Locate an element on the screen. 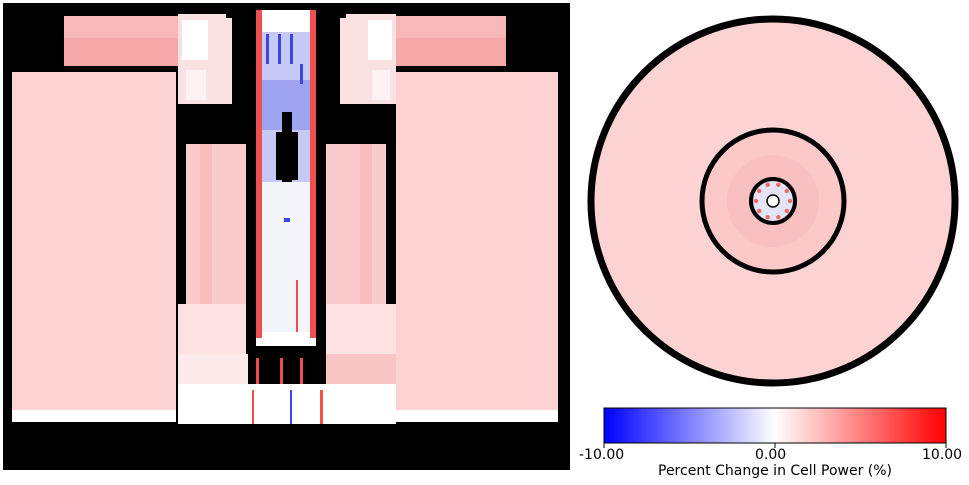 The width and height of the screenshot is (969, 485). left-lower-block is located at coordinates (212, 329).